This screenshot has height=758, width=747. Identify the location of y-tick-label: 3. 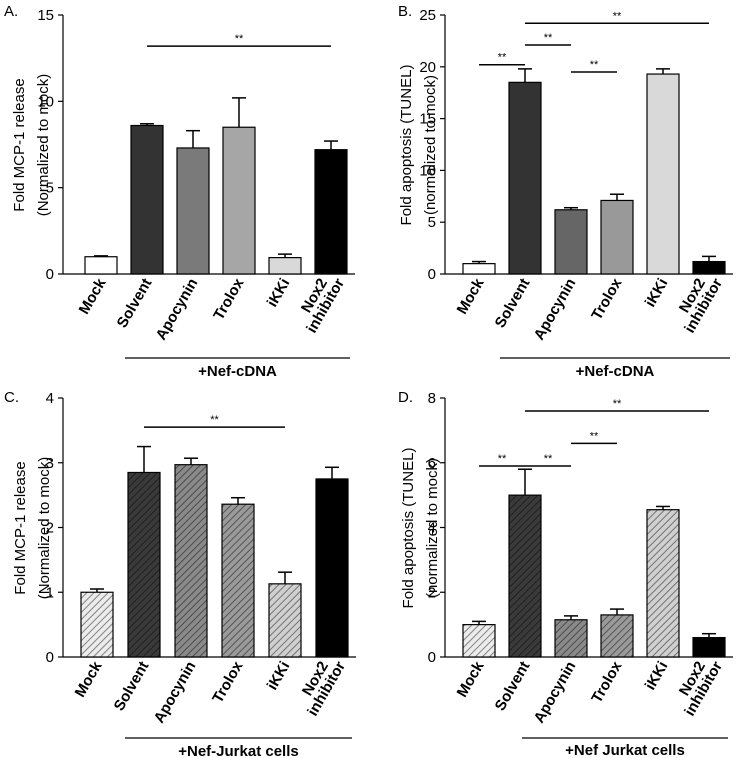
(50, 463).